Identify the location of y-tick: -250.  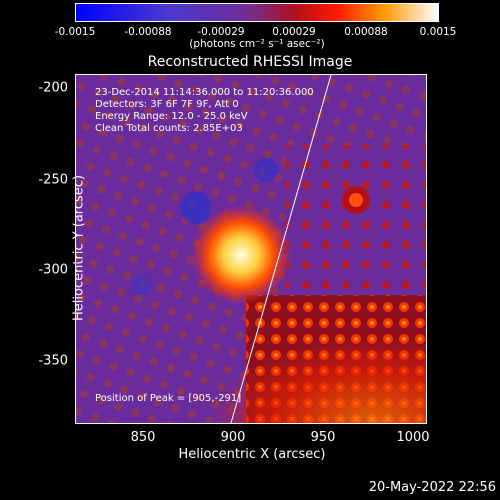
(53, 180).